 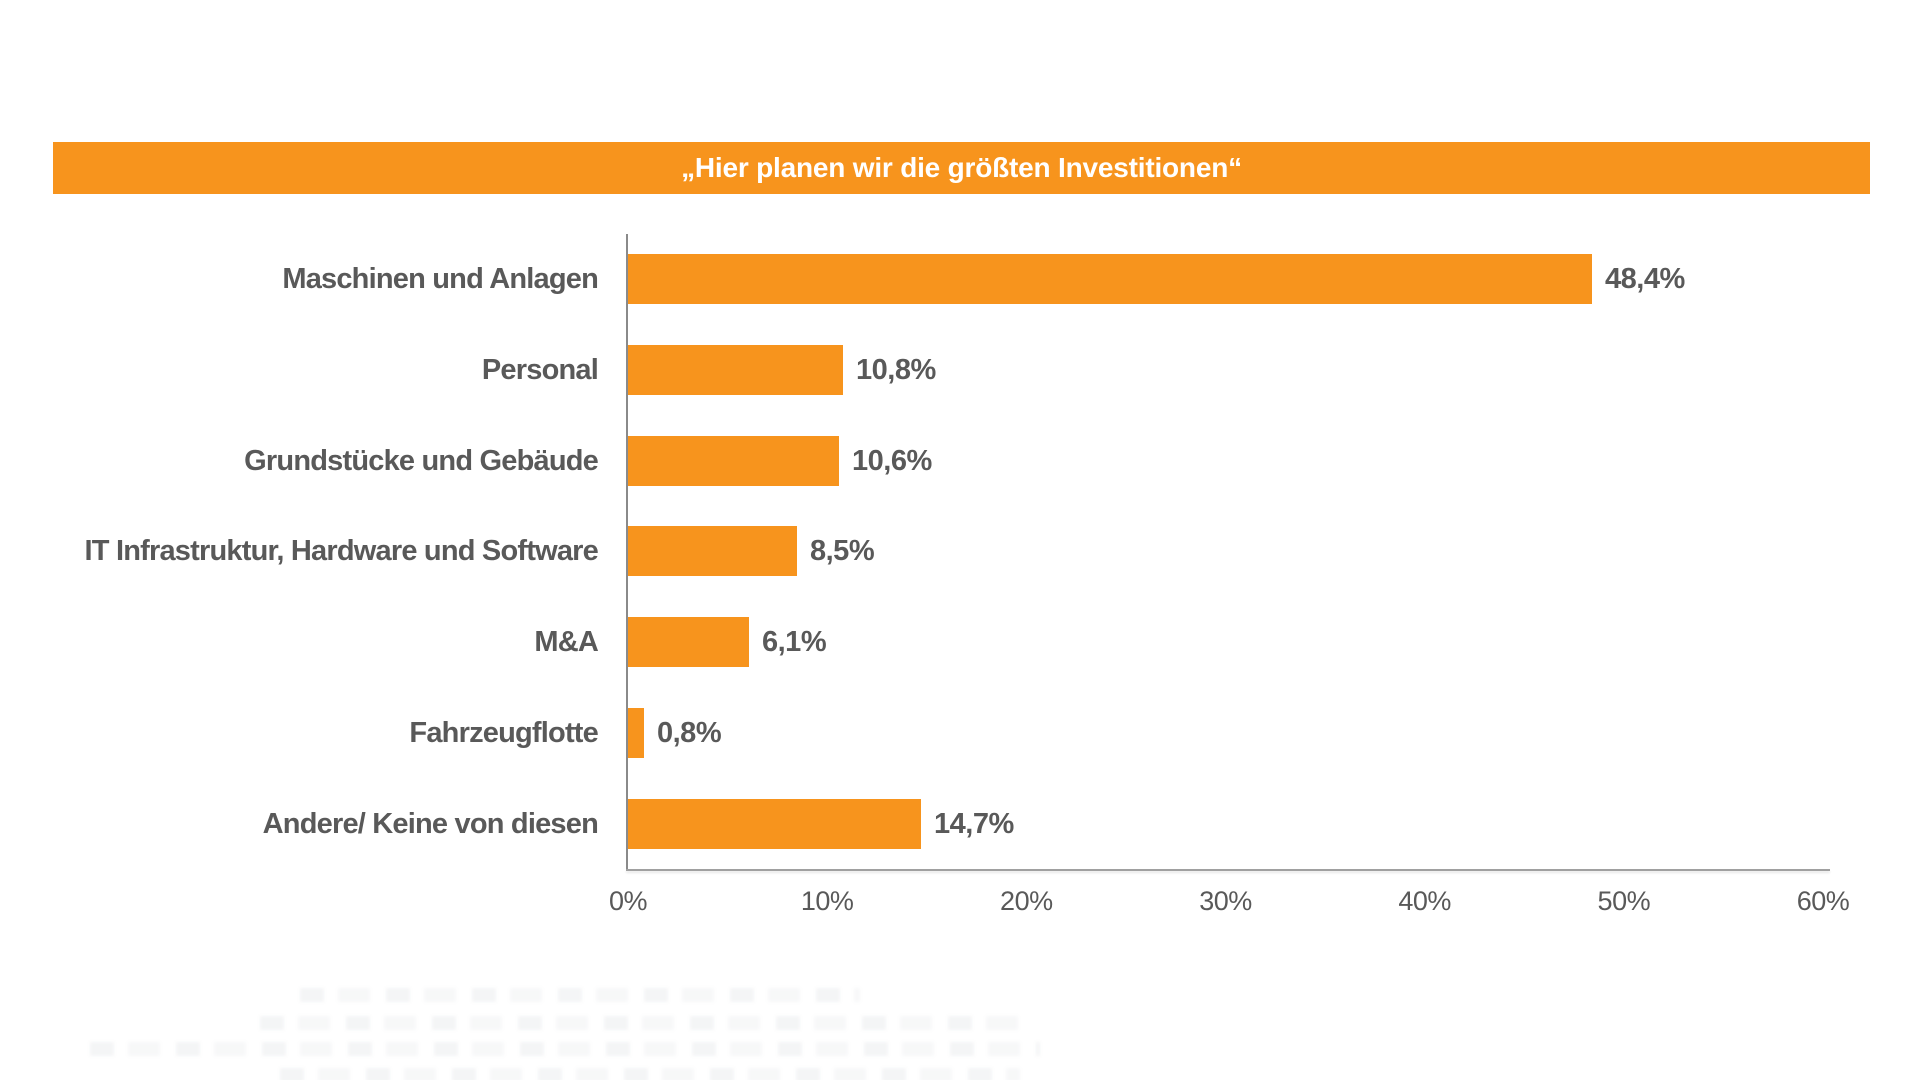 What do you see at coordinates (628, 901) in the screenshot?
I see `x-tick-label: 0%` at bounding box center [628, 901].